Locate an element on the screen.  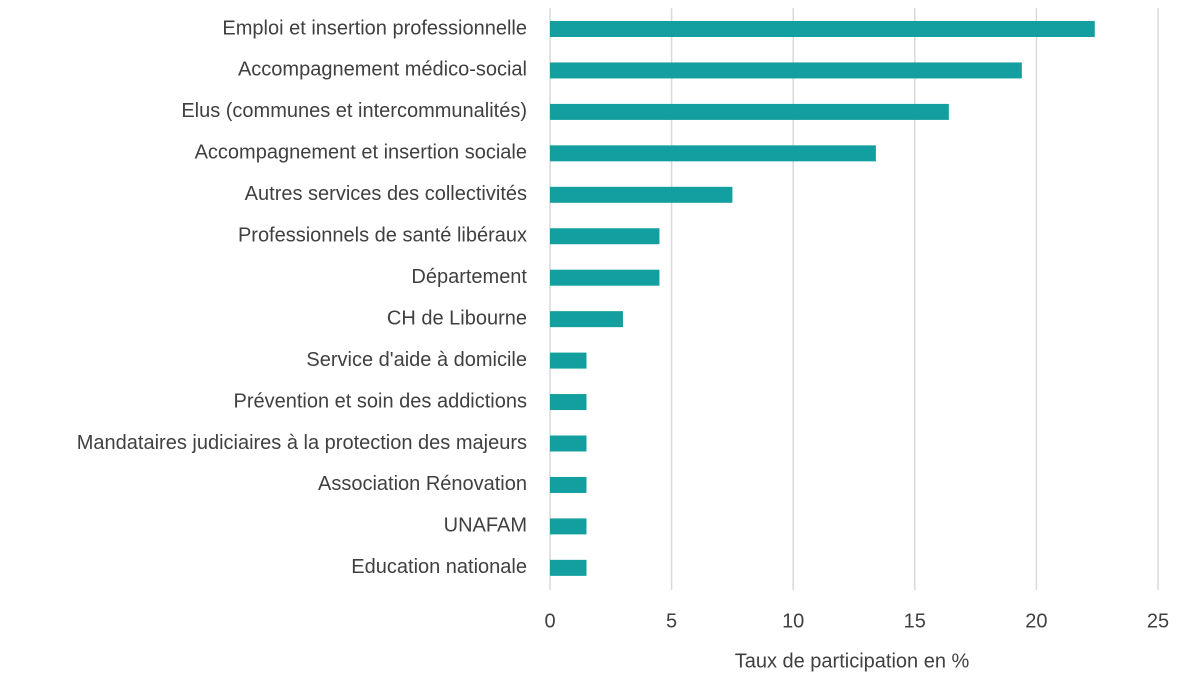
y-tick-label: CH de Libourne is located at coordinates (457, 318).